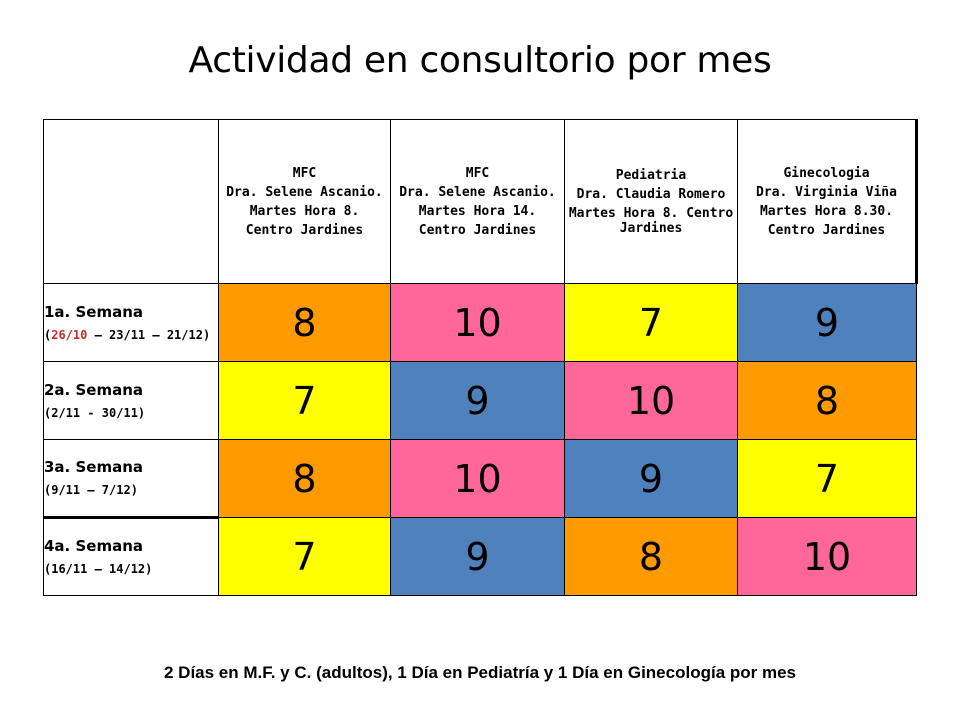 The height and width of the screenshot is (720, 960). What do you see at coordinates (94, 311) in the screenshot?
I see `week-label: 1a. Semana` at bounding box center [94, 311].